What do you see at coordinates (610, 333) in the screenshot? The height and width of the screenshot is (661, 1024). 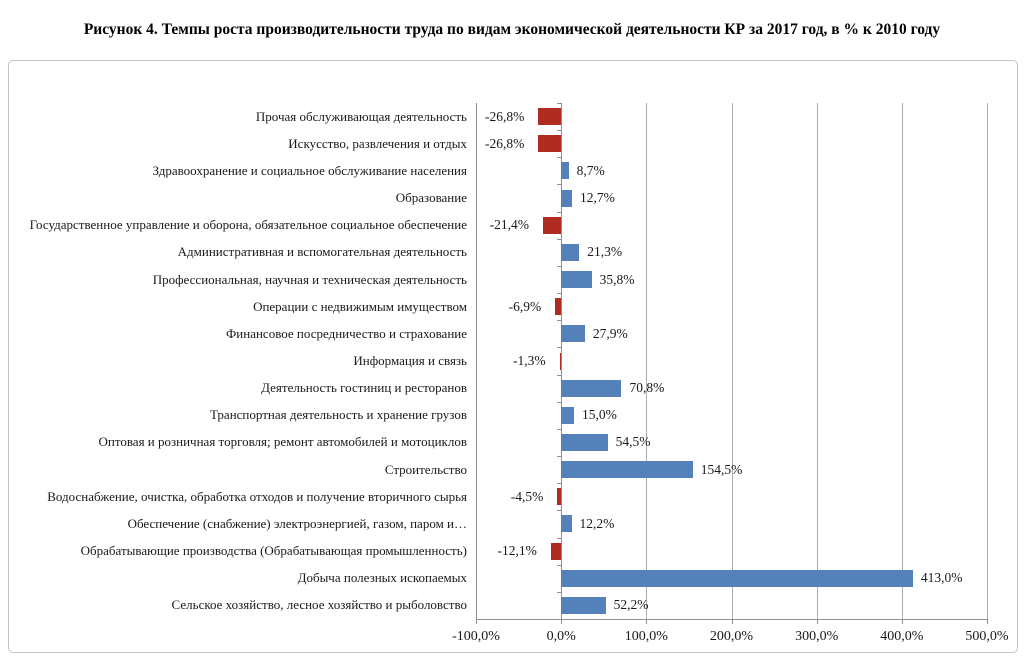 I see `bar-value-label: 27,9%` at bounding box center [610, 333].